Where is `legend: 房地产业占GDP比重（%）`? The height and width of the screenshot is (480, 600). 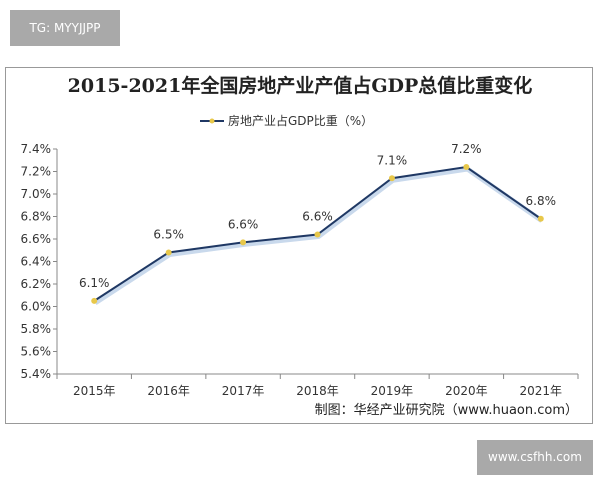 legend: 房地产业占GDP比重（%） is located at coordinates (286, 120).